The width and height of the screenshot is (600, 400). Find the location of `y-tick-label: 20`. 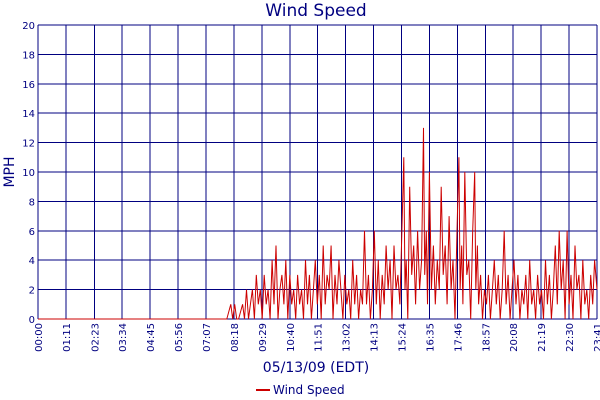

y-tick-label: 20 is located at coordinates (28, 26).